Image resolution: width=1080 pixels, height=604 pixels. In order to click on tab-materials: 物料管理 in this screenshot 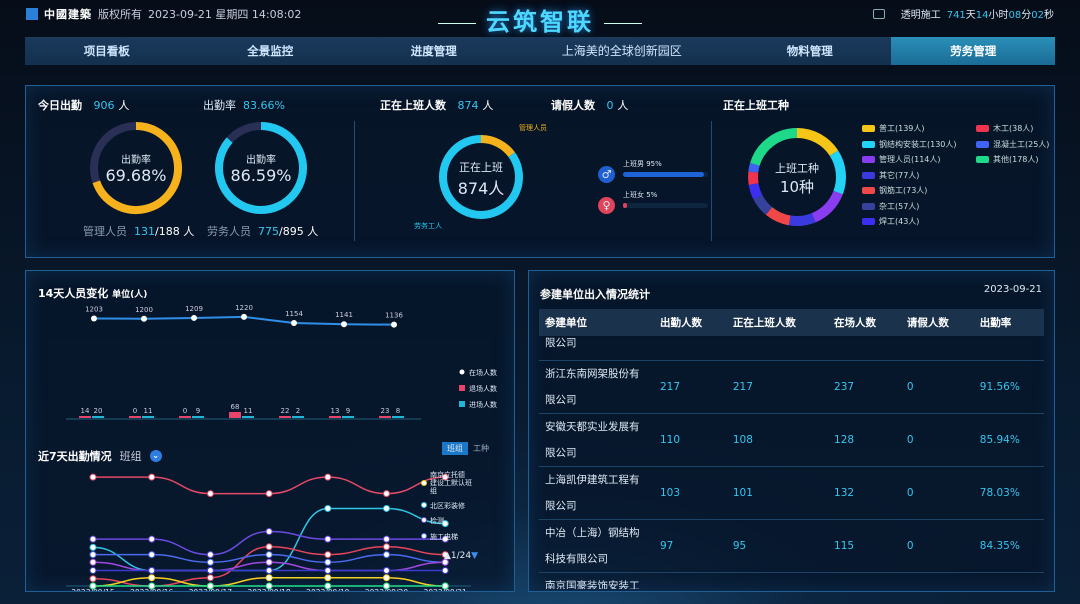, I will do `click(809, 51)`.